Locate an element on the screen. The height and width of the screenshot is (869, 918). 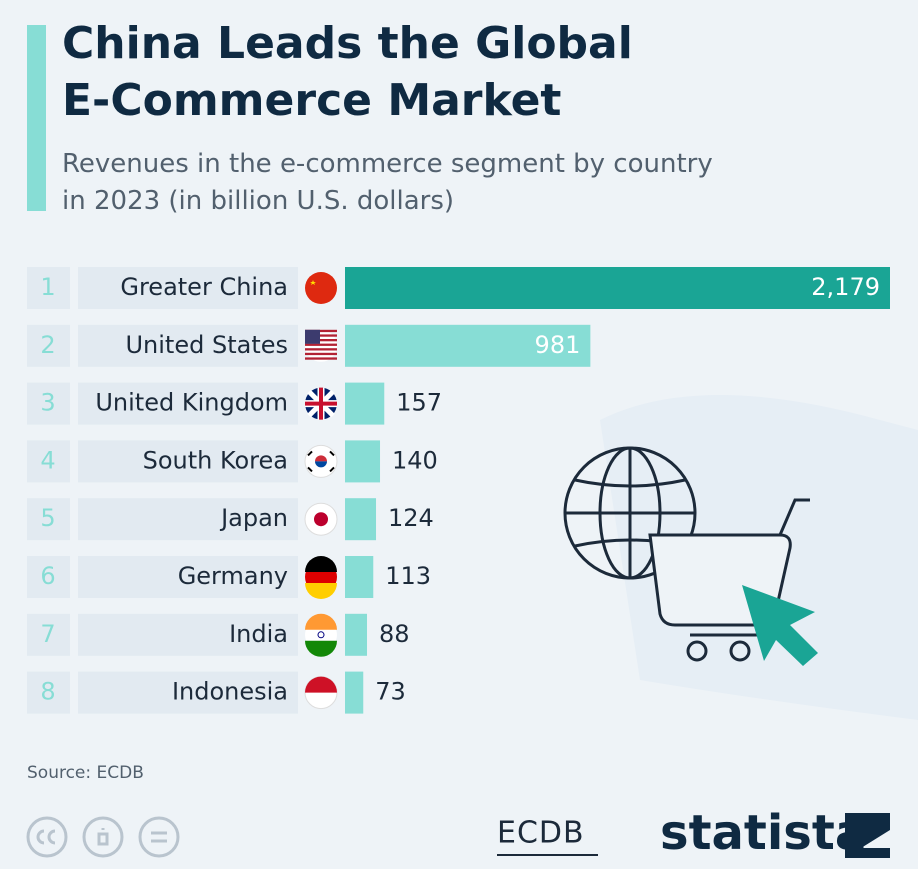
category-label: United Kingdom is located at coordinates (191, 403).